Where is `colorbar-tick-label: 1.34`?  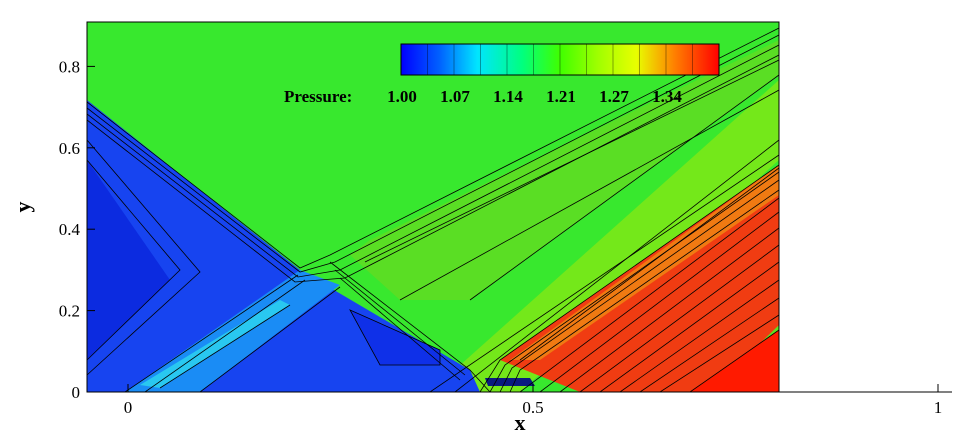 colorbar-tick-label: 1.34 is located at coordinates (667, 96).